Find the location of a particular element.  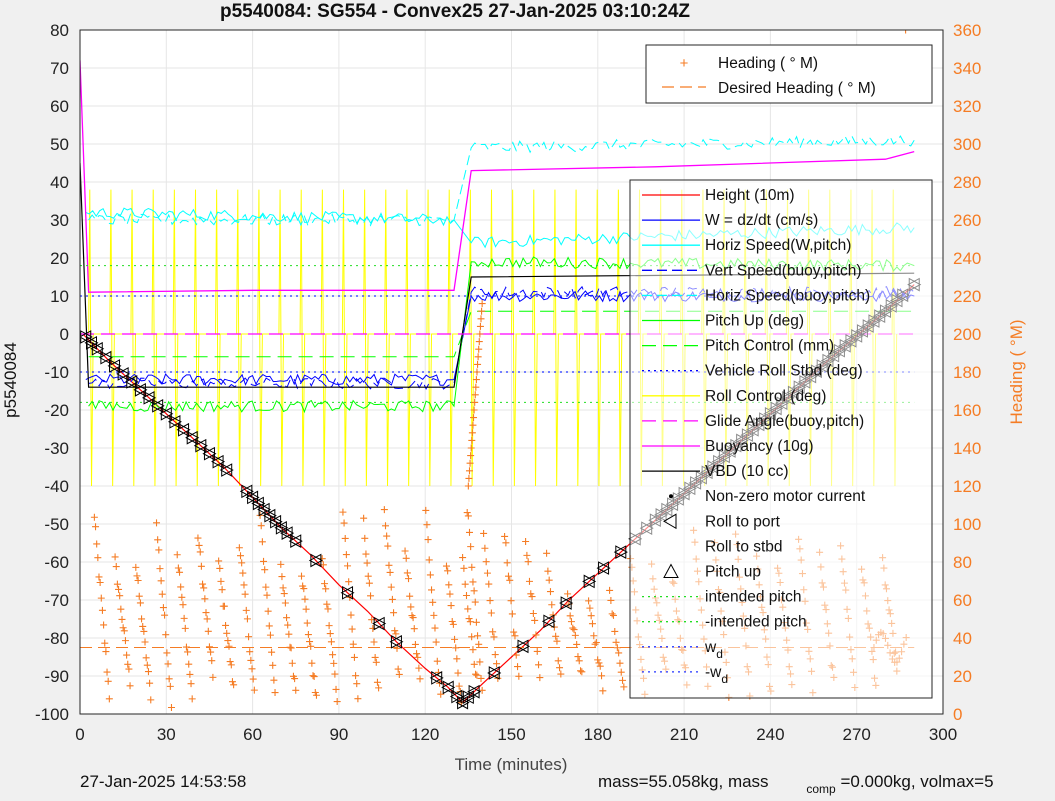

footer-date: 27-Jan-2025 14:53:58 is located at coordinates (163, 781).